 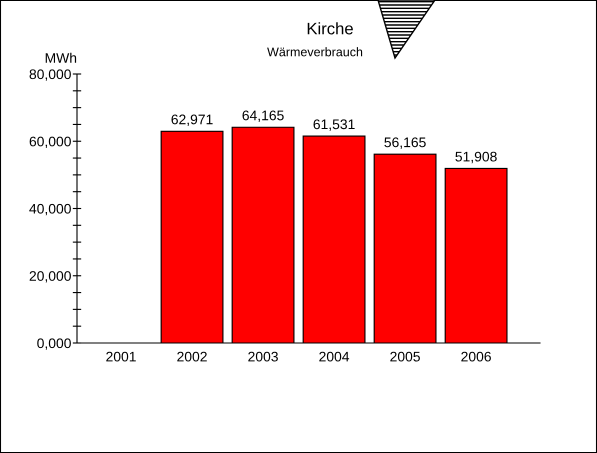 What do you see at coordinates (330, 28) in the screenshot?
I see `chart-title: Kirche` at bounding box center [330, 28].